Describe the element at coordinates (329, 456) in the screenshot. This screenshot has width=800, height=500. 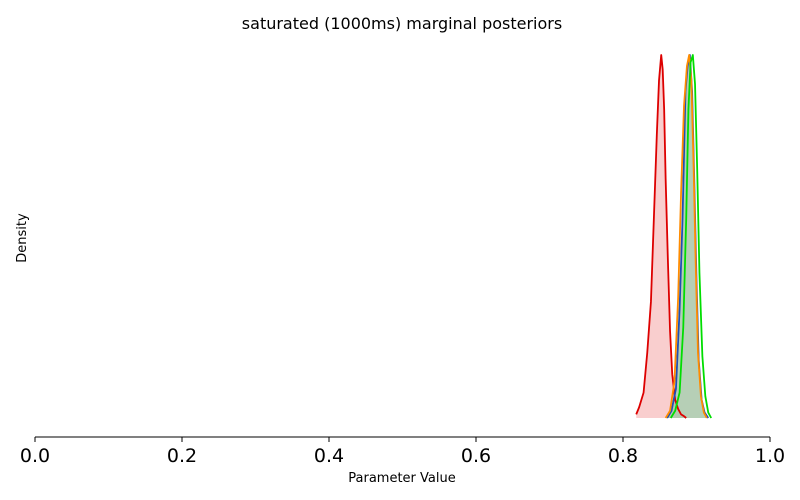
I see `x-tick-label: 0.4` at that location.